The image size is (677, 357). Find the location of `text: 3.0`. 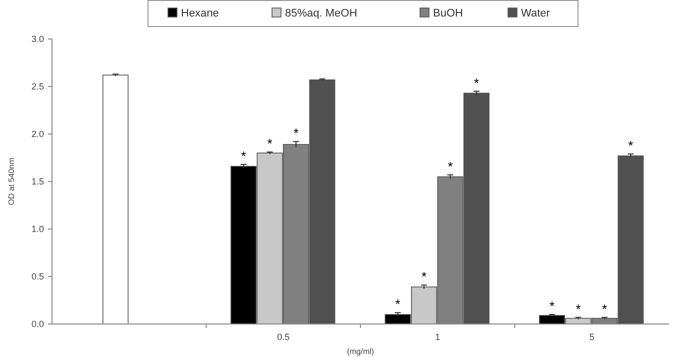

text: 3.0 is located at coordinates (37, 39).